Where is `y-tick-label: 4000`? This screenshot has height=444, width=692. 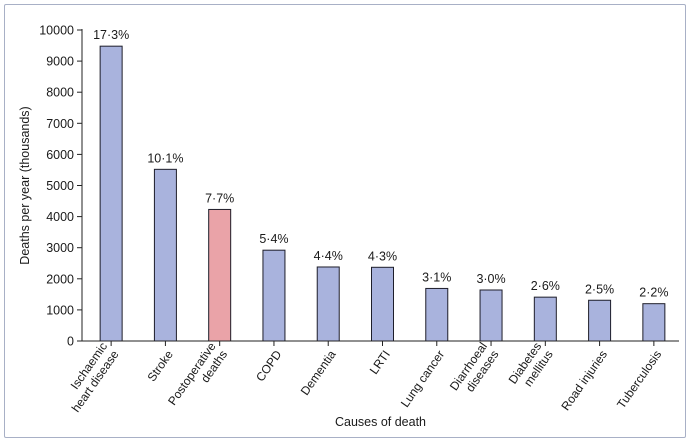 y-tick-label: 4000 is located at coordinates (60, 217).